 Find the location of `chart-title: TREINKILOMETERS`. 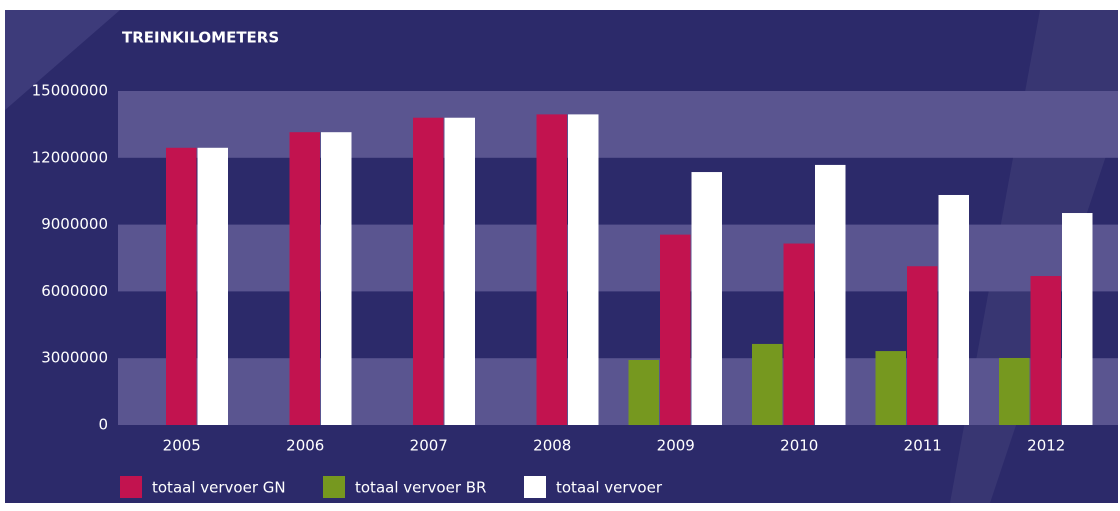

chart-title: TREINKILOMETERS is located at coordinates (200, 38).